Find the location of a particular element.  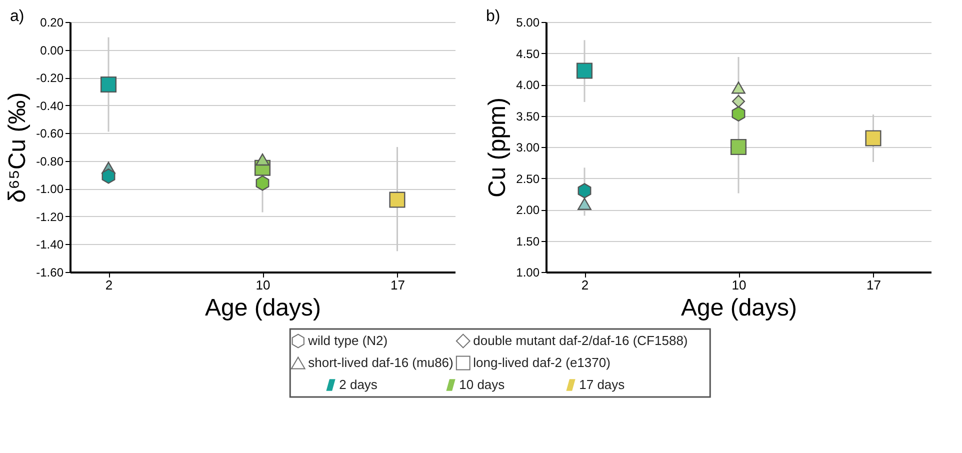

text: short-lived daf-16 (mu86) is located at coordinates (381, 362).